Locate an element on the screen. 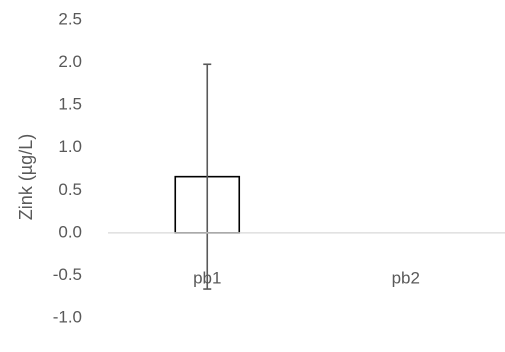  y-axis-ticks: 2.5 2.0 1.5 1.0 0.5 0.0 -0.5 -1.0 is located at coordinates (67, 167).